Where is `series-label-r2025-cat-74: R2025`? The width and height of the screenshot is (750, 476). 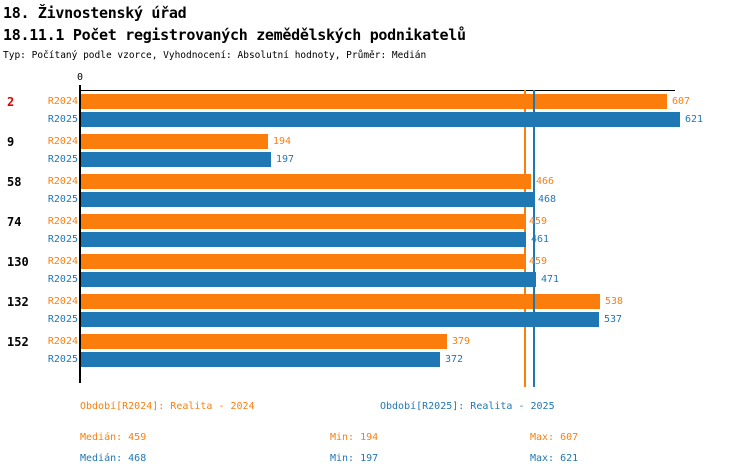 series-label-r2025-cat-74: R2025 is located at coordinates (62, 239).